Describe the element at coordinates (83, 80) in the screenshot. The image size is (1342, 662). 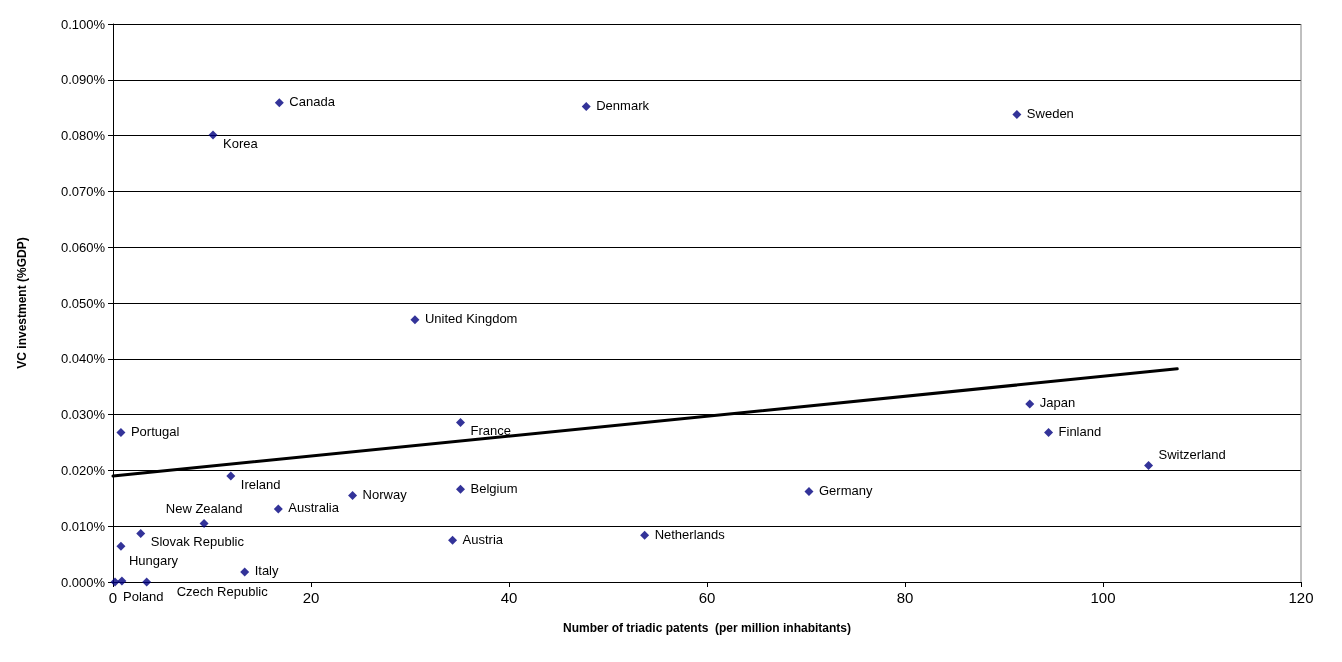
I see `y-tick-label: 0.090%` at that location.